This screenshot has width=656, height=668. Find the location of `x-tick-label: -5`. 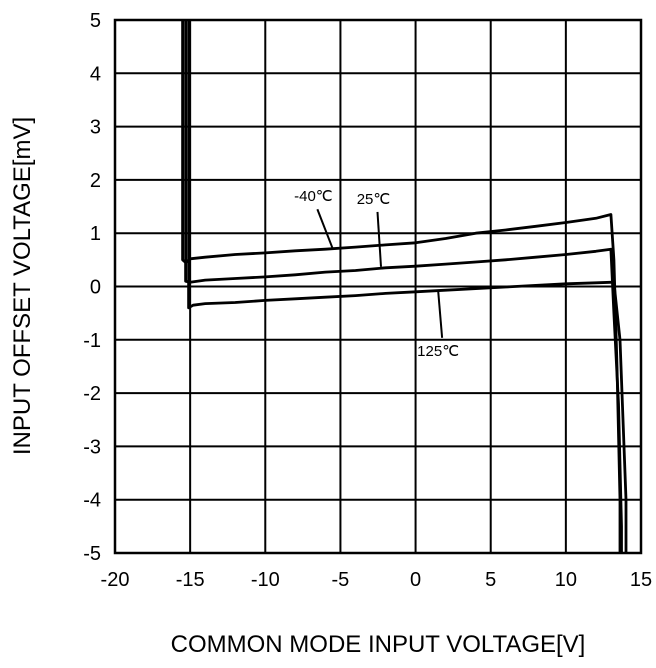

x-tick-label: -5 is located at coordinates (341, 580).